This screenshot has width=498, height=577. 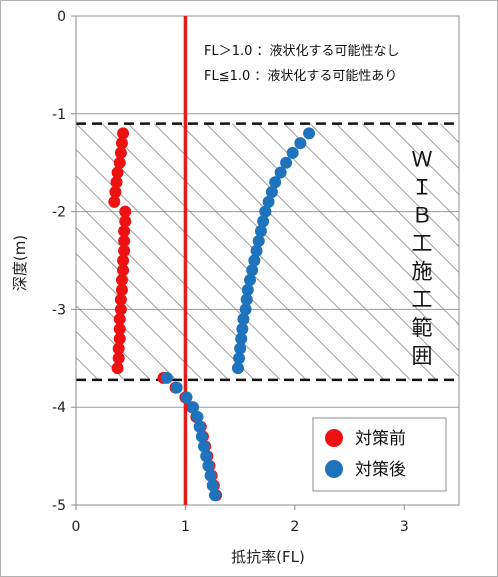 What do you see at coordinates (302, 64) in the screenshot?
I see `notes-box: FL＞1.0 ：液状化する可能性なし FL≦1.0 ：液状化する可能性あり` at bounding box center [302, 64].